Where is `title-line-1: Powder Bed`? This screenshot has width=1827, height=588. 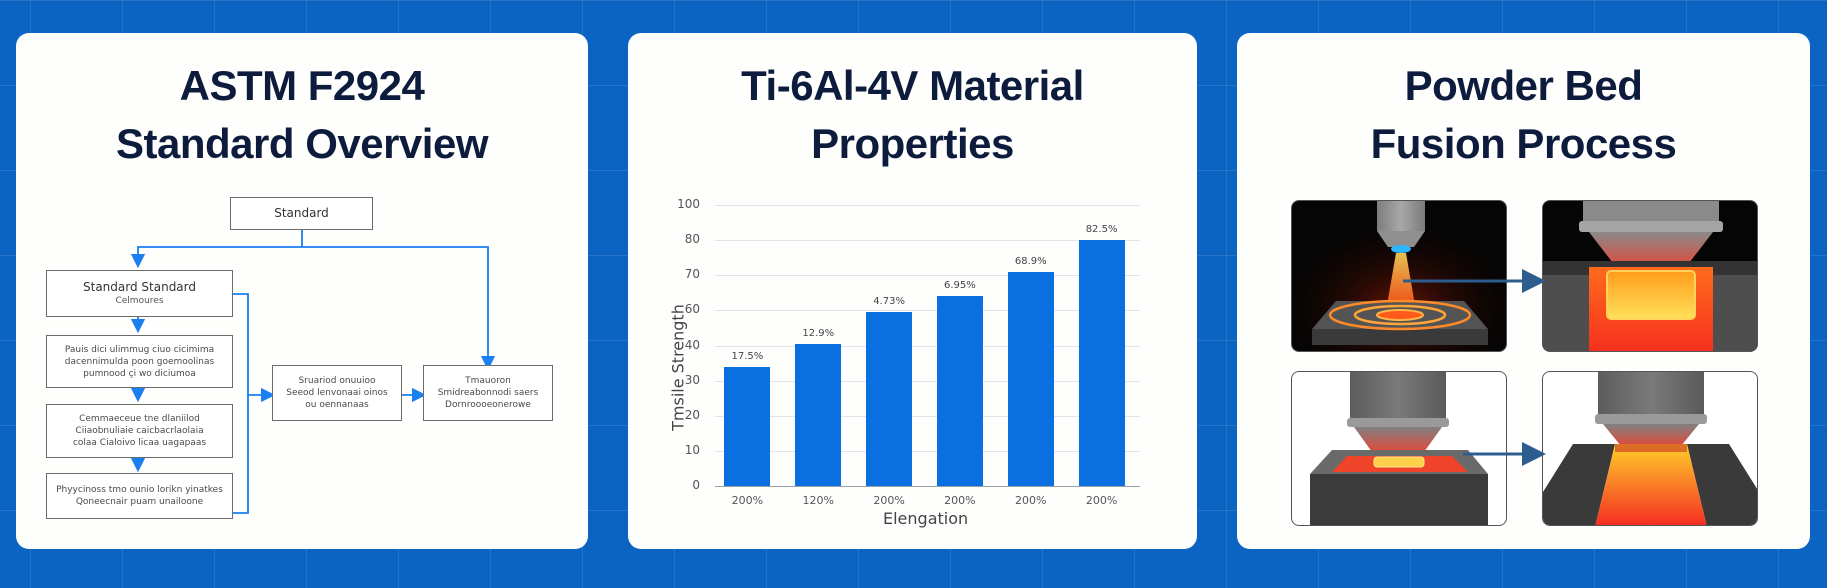
title-line-1: Powder Bed is located at coordinates (1523, 85).